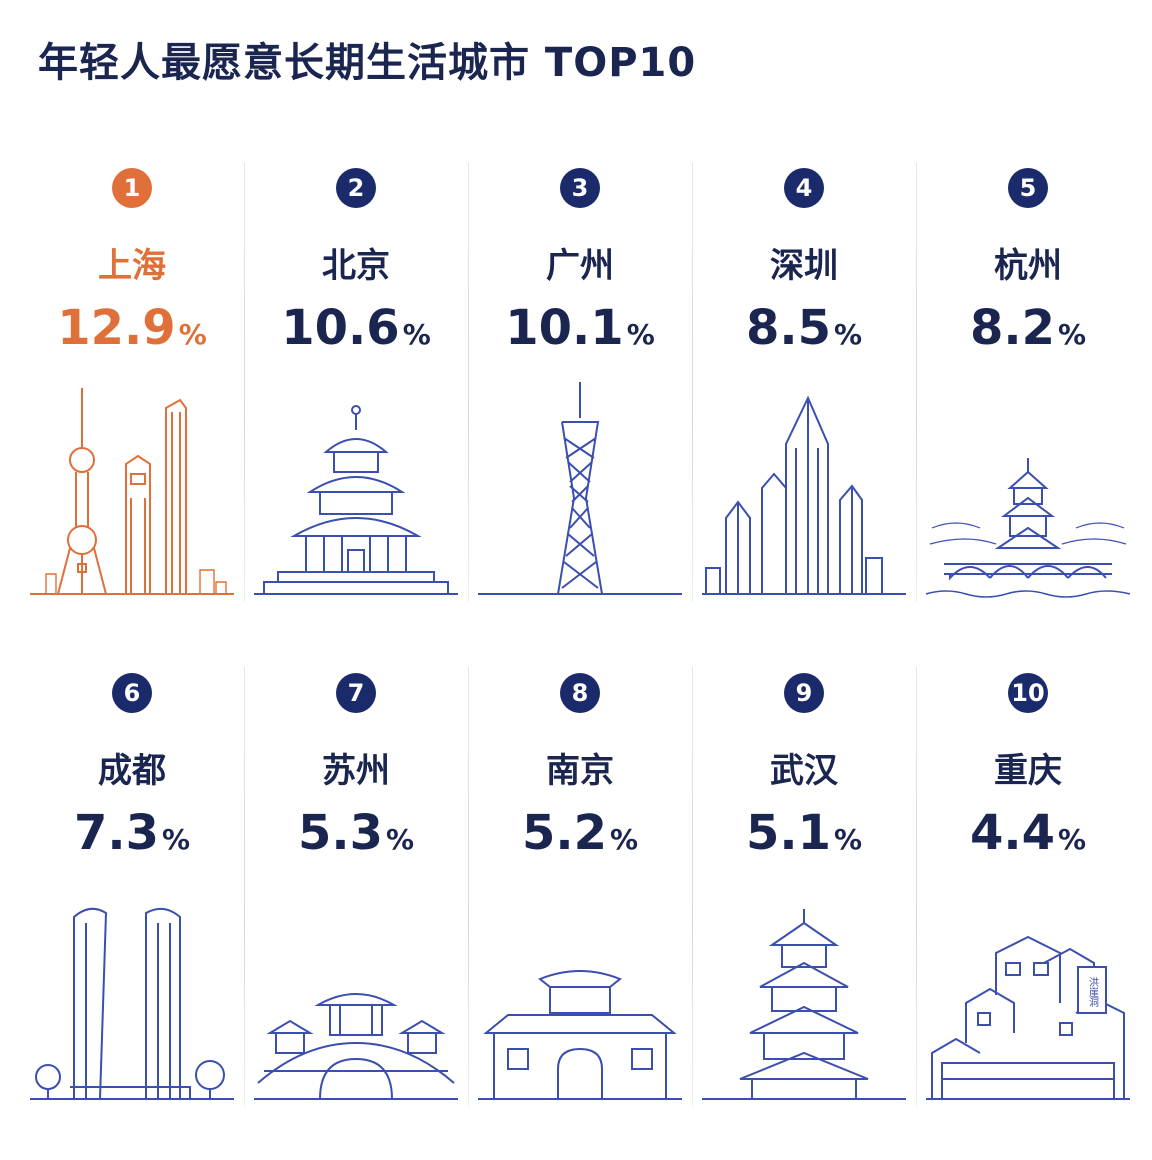  I want to click on city-percentage: 10.1%, so click(580, 328).